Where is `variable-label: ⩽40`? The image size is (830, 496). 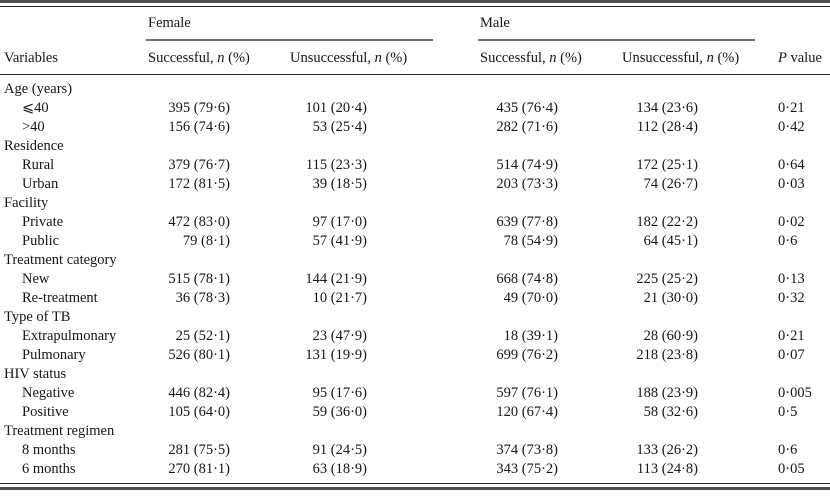 variable-label: ⩽40 is located at coordinates (35, 108).